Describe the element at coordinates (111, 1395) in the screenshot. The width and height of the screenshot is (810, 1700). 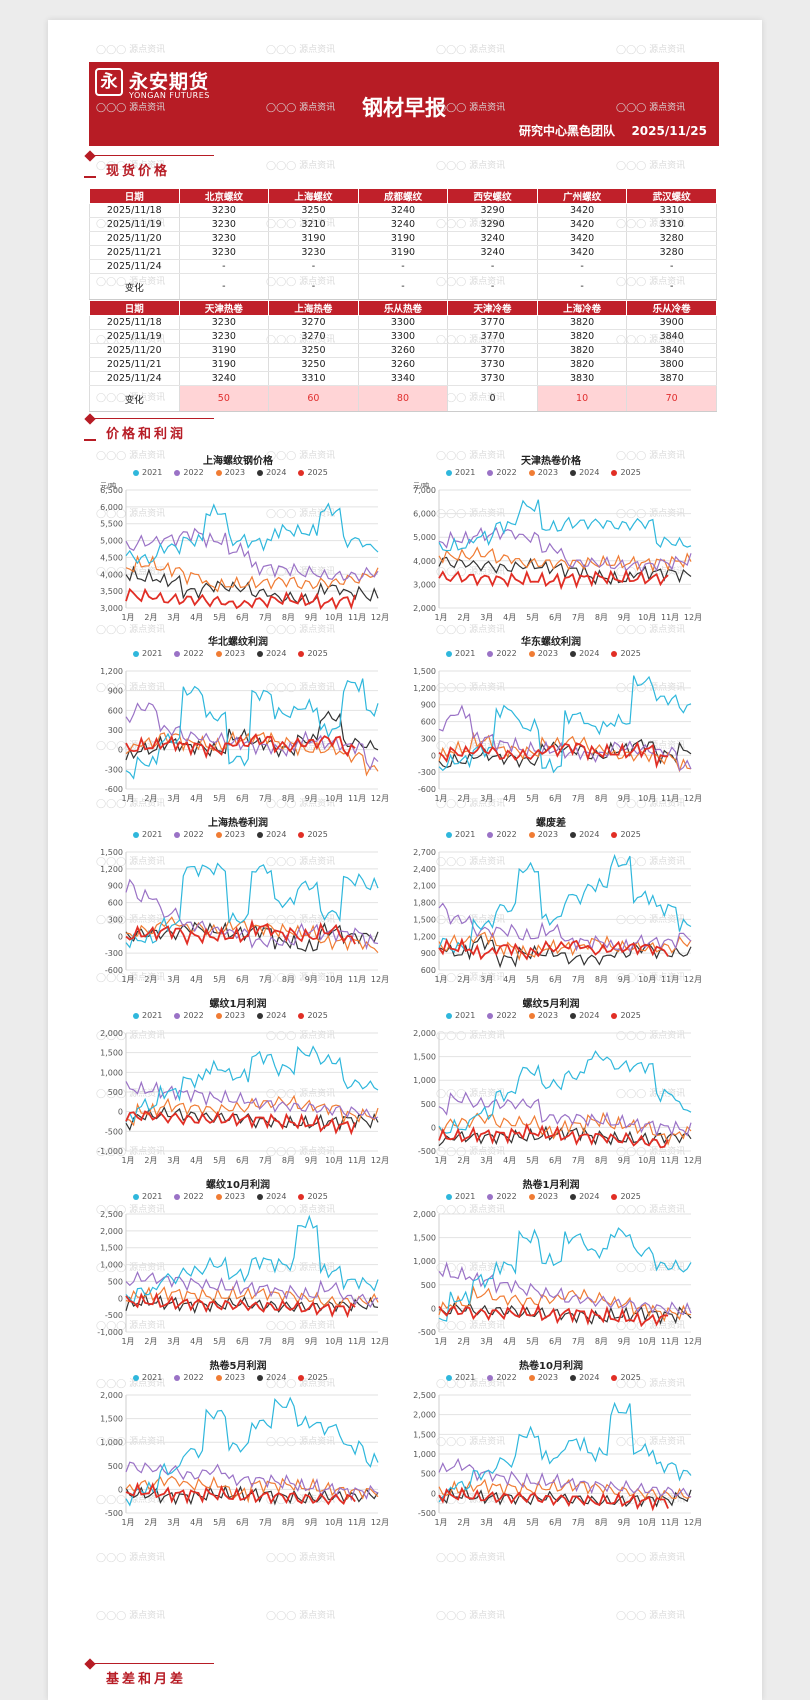
I see `y-tick-label: 2,000` at that location.